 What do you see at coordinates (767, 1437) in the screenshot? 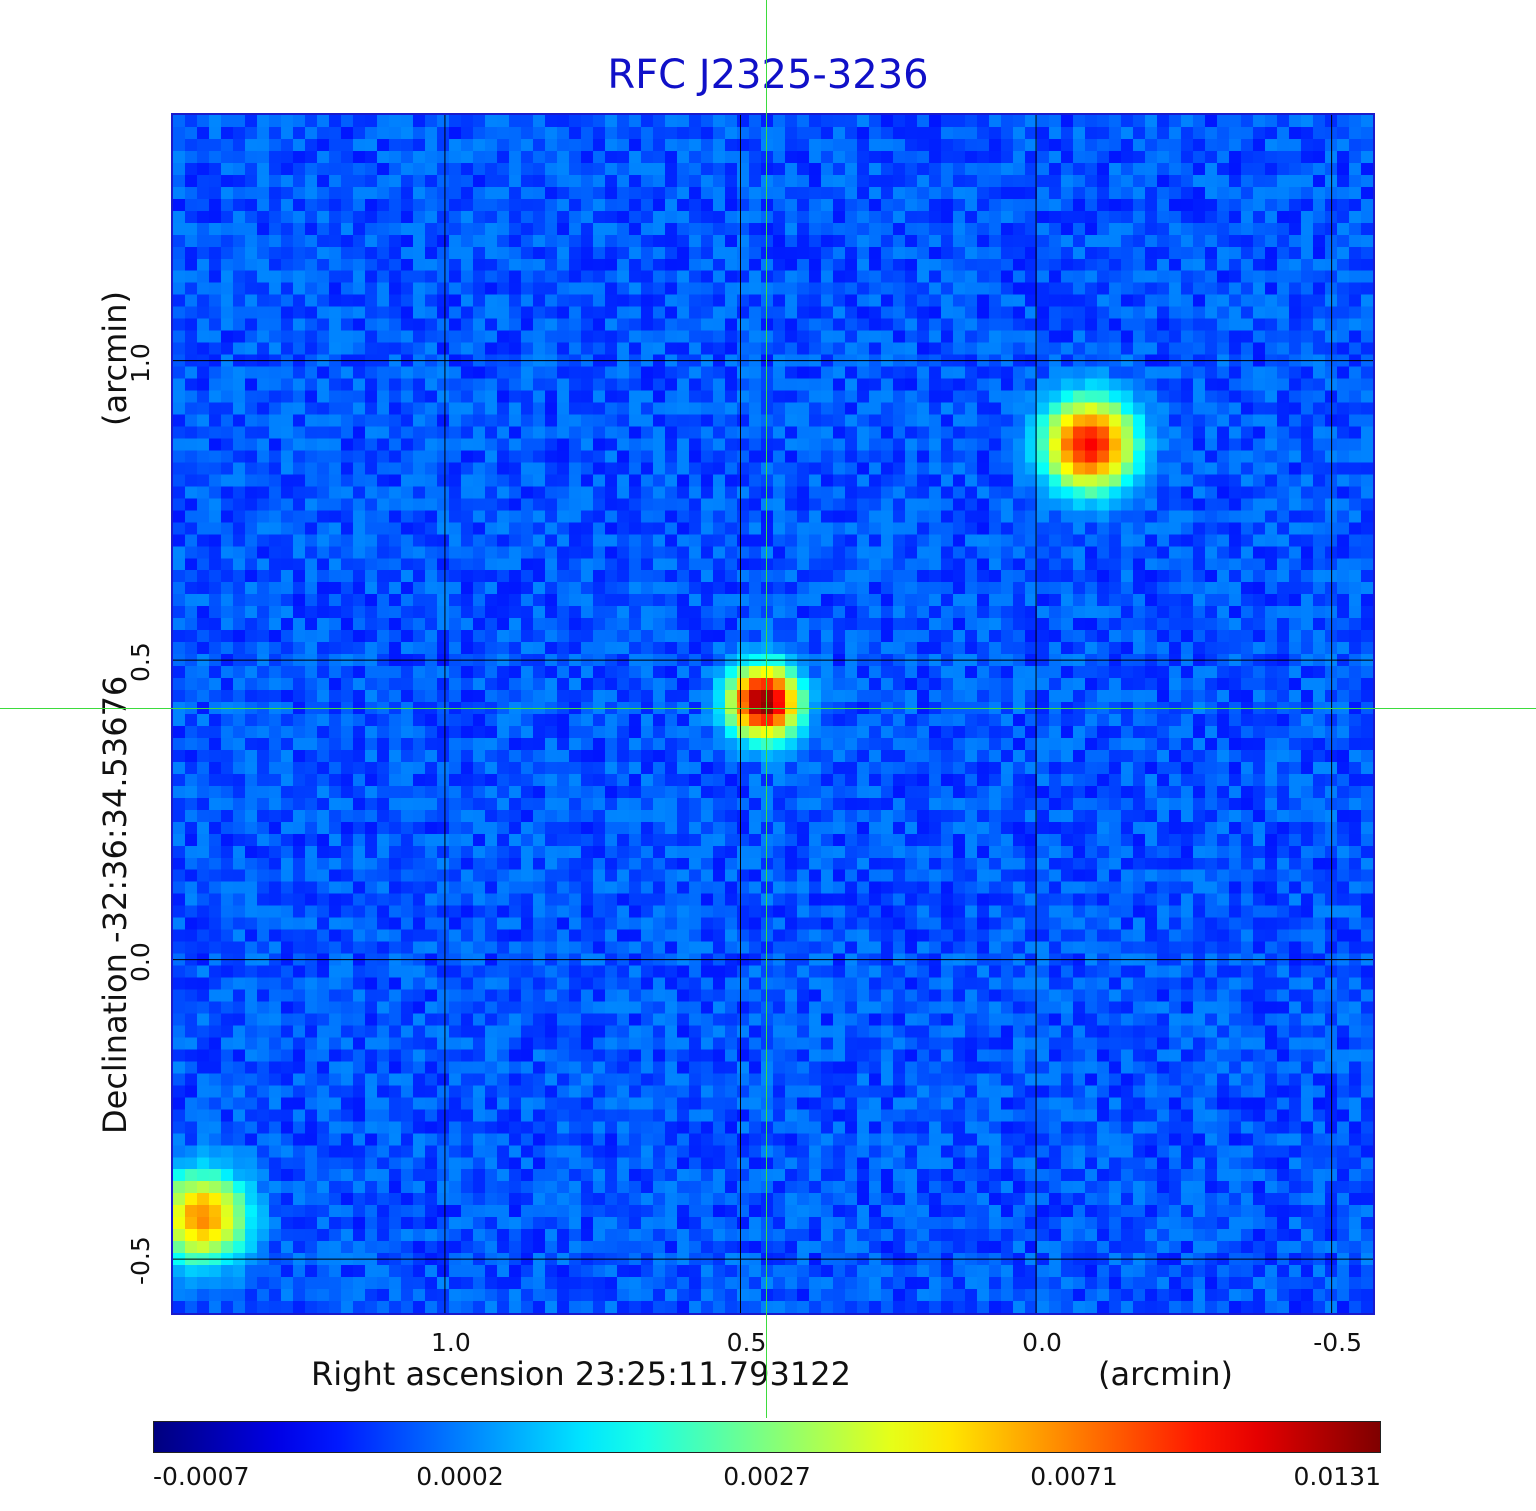
I see `colorbar` at bounding box center [767, 1437].